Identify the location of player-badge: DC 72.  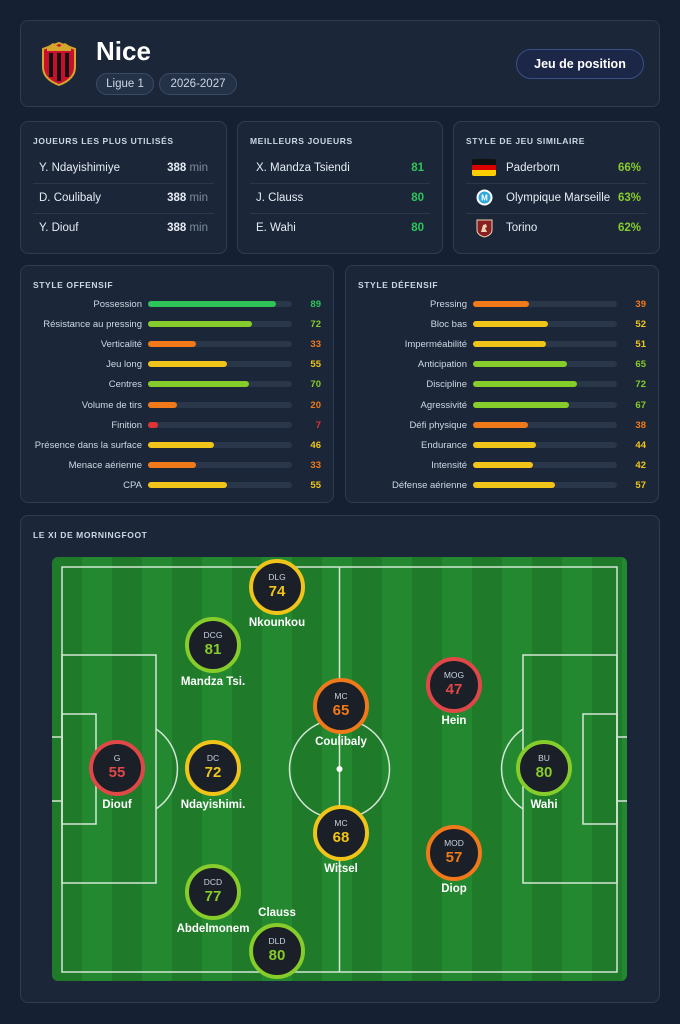
(213, 768).